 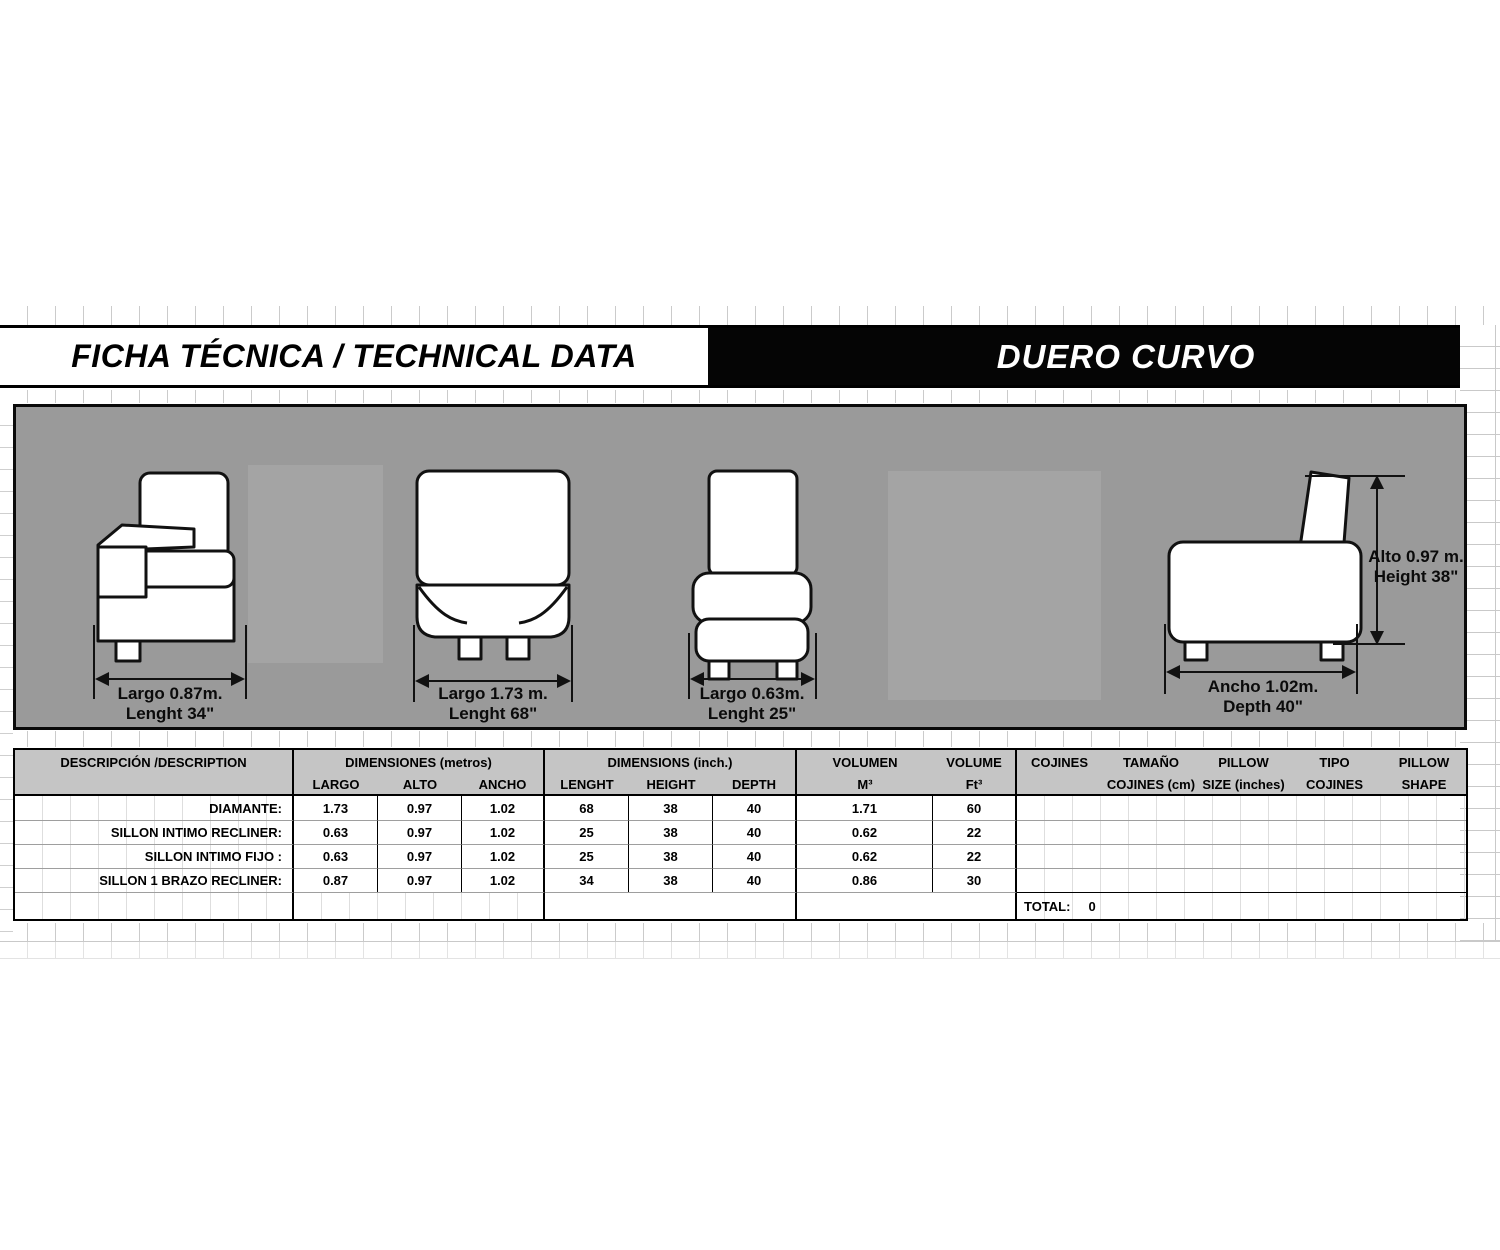 I want to click on row3-height: 38, so click(x=670, y=880).